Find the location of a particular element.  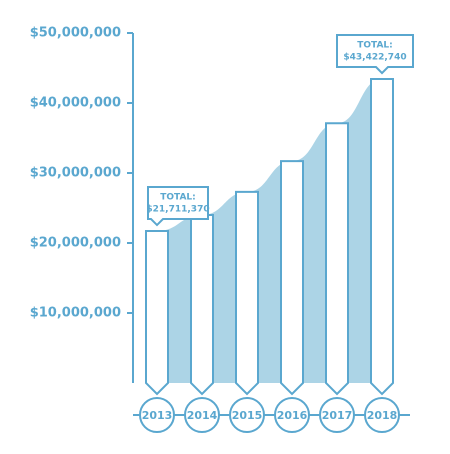

x-tick-label: 2018 is located at coordinates (382, 415).